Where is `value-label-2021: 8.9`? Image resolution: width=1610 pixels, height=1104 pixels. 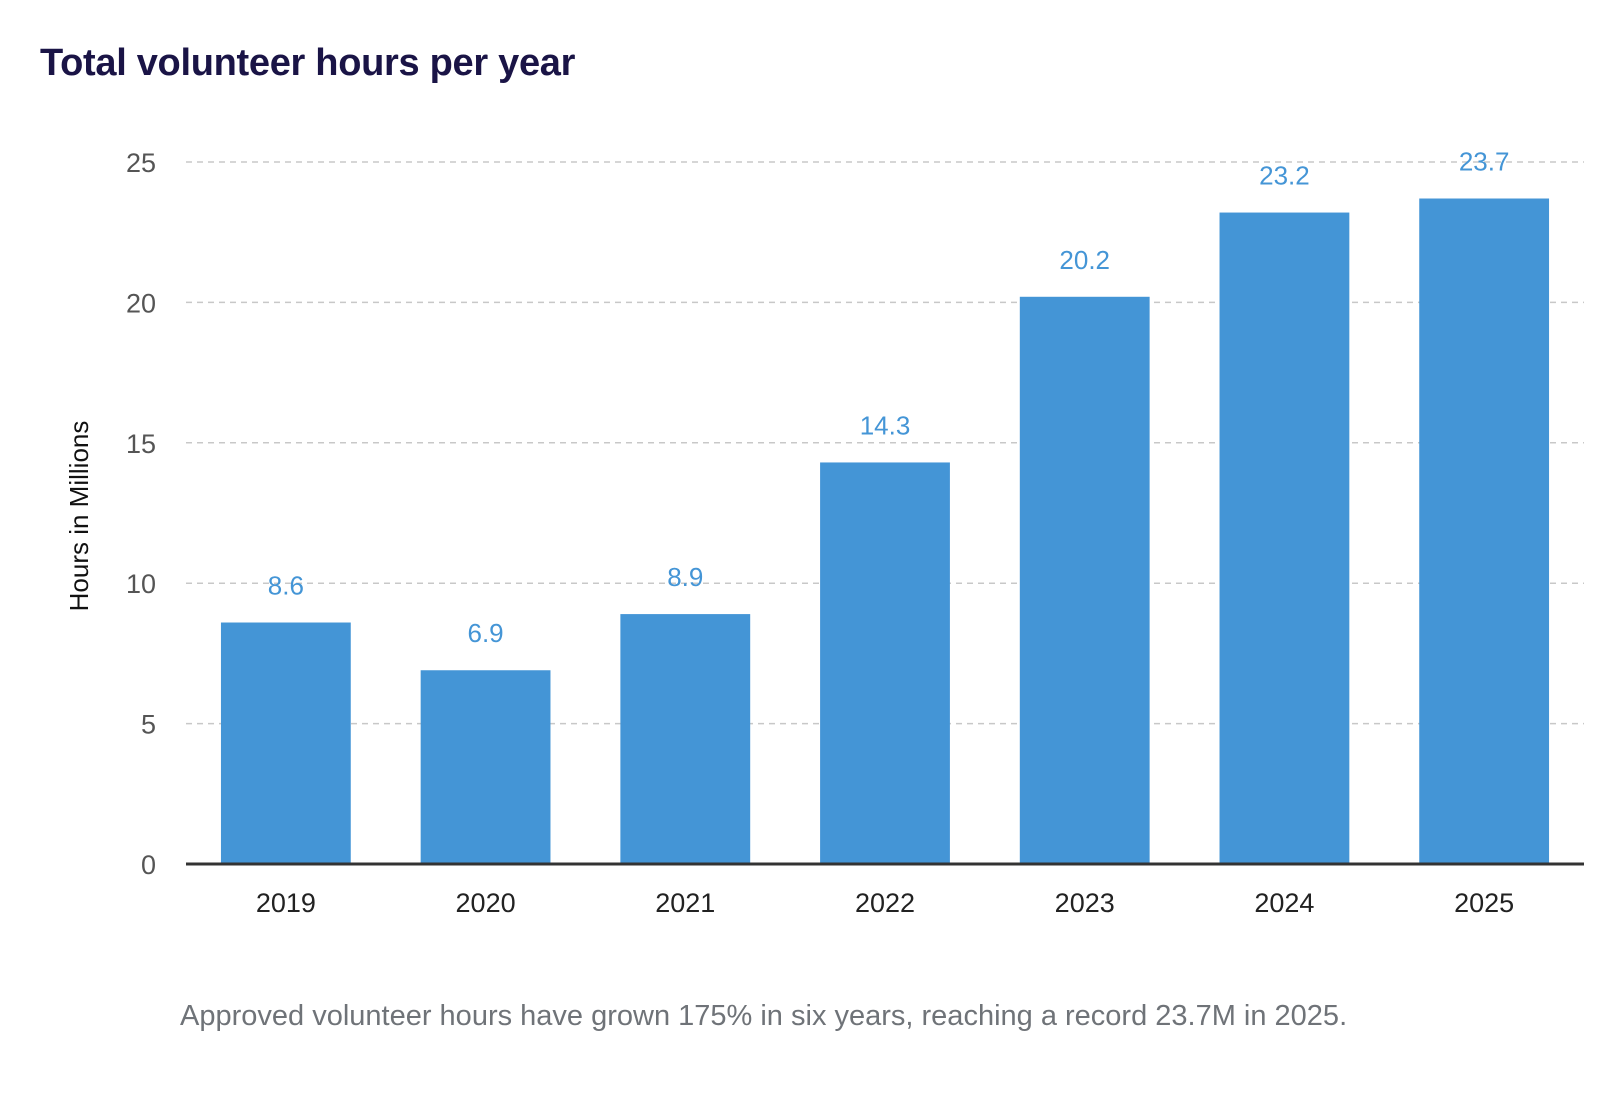 value-label-2021: 8.9 is located at coordinates (685, 577).